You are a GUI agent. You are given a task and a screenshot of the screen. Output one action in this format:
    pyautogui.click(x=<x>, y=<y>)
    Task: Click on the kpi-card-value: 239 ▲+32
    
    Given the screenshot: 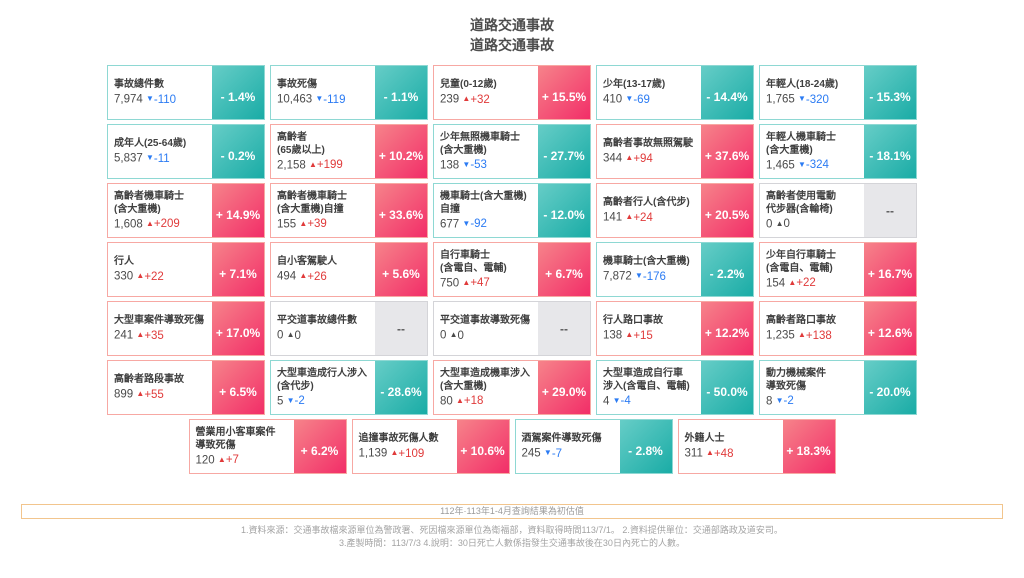 What is the action you would take?
    pyautogui.click(x=486, y=99)
    